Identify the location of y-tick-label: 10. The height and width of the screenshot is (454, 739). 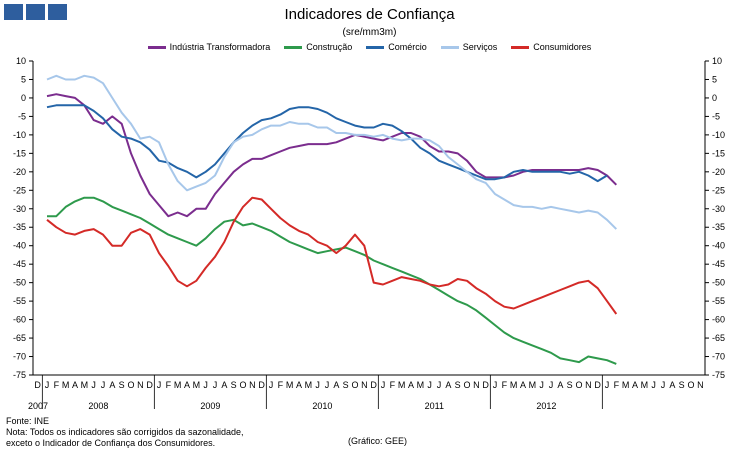
(717, 61).